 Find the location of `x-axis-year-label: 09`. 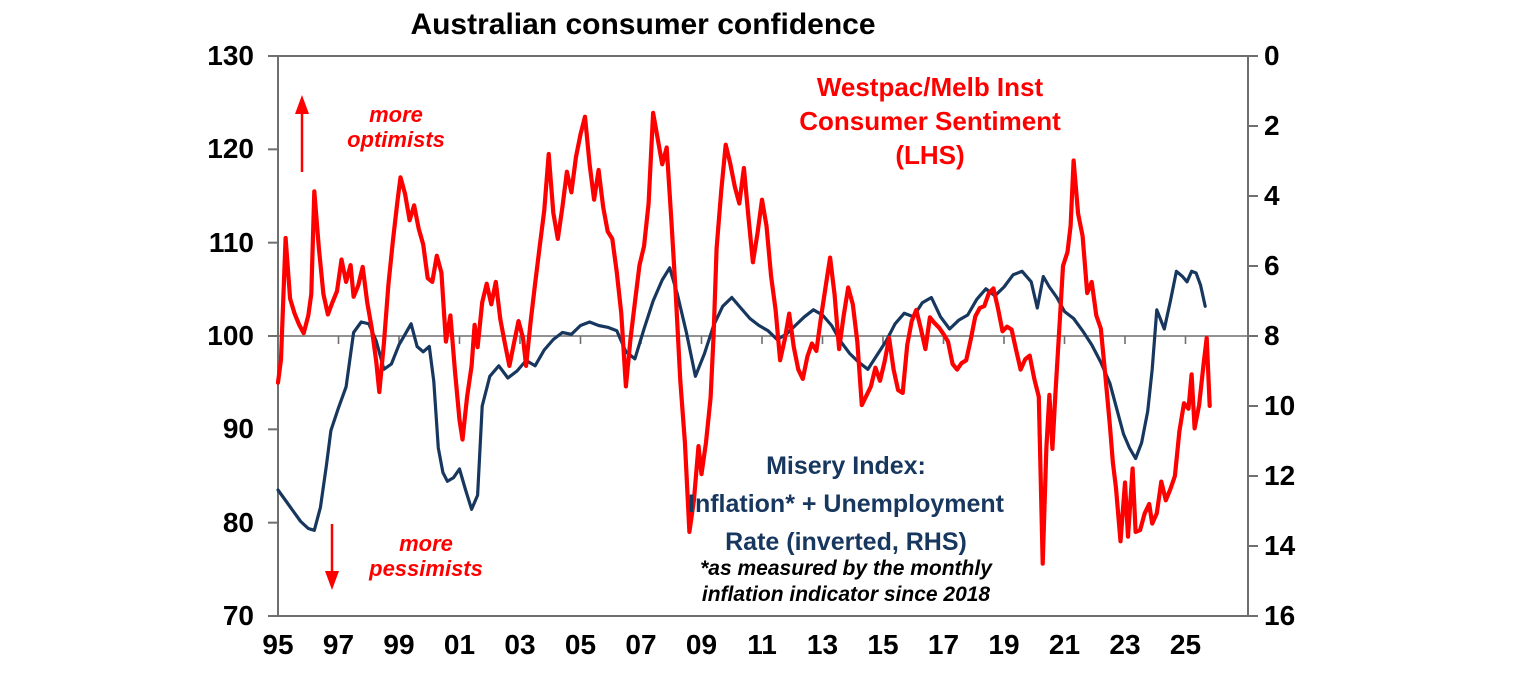

x-axis-year-label: 09 is located at coordinates (701, 644).